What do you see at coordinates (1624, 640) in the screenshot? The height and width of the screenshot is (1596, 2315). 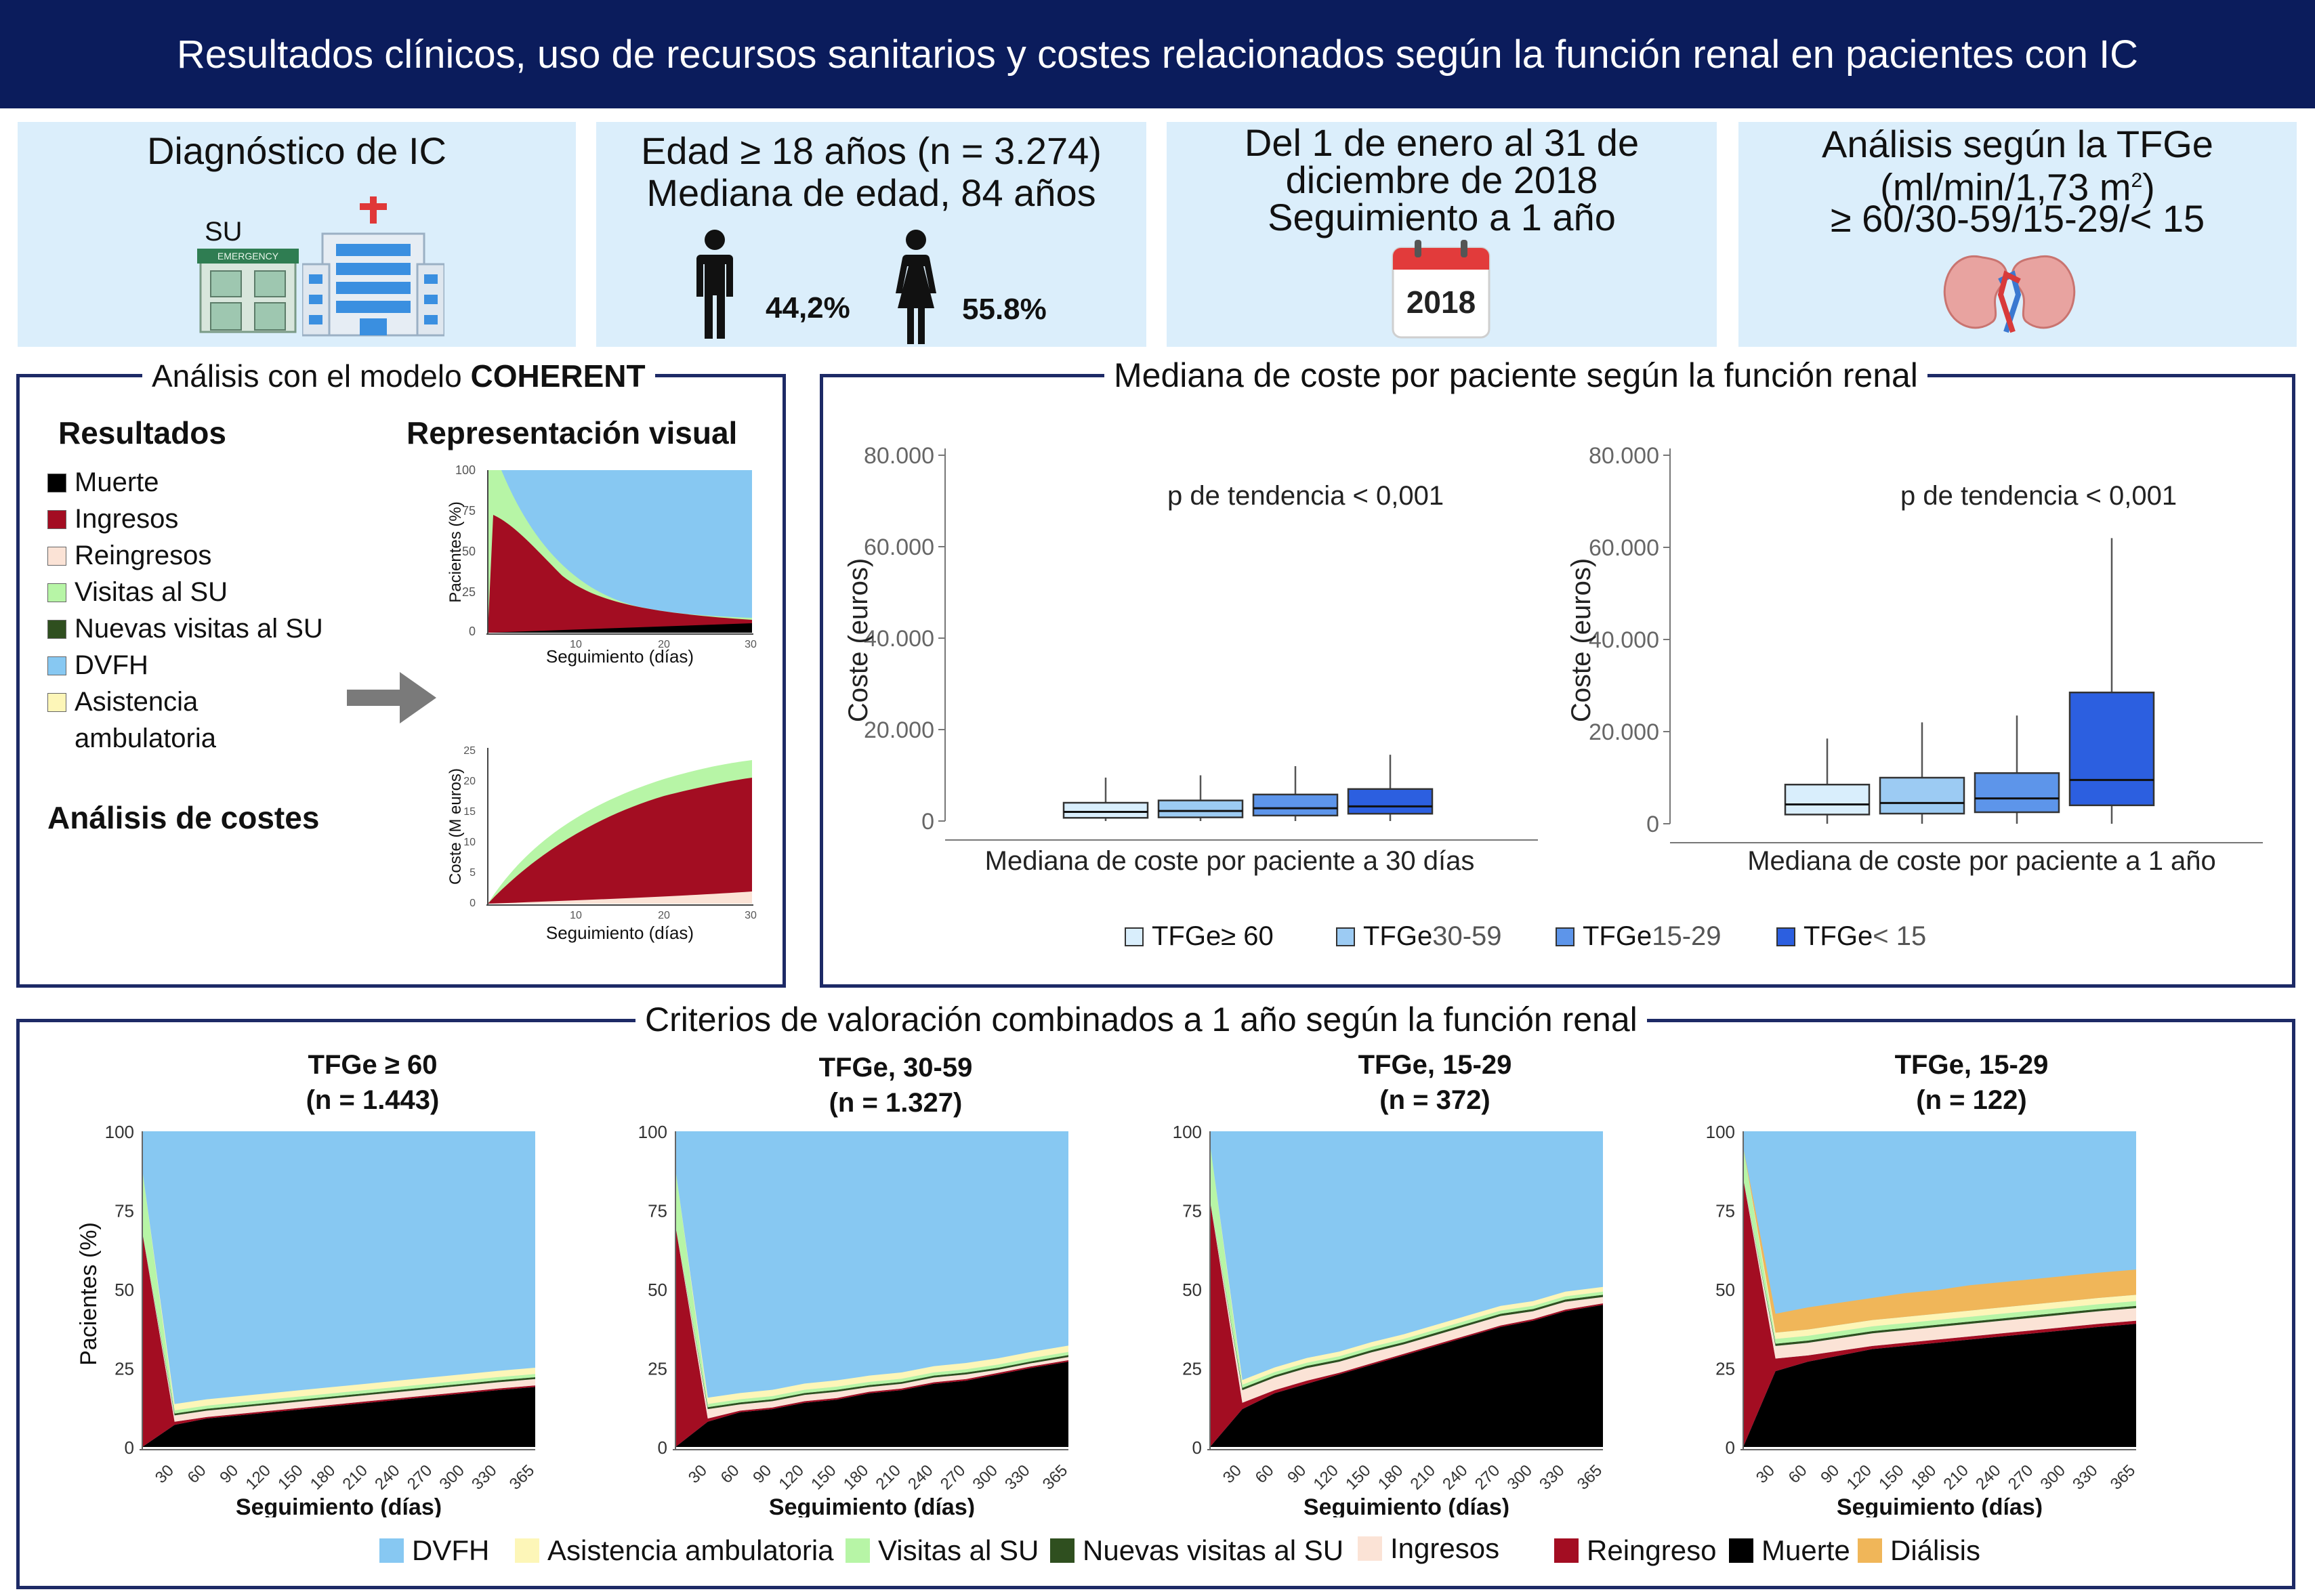 I see `y-tick-label: 40.000` at bounding box center [1624, 640].